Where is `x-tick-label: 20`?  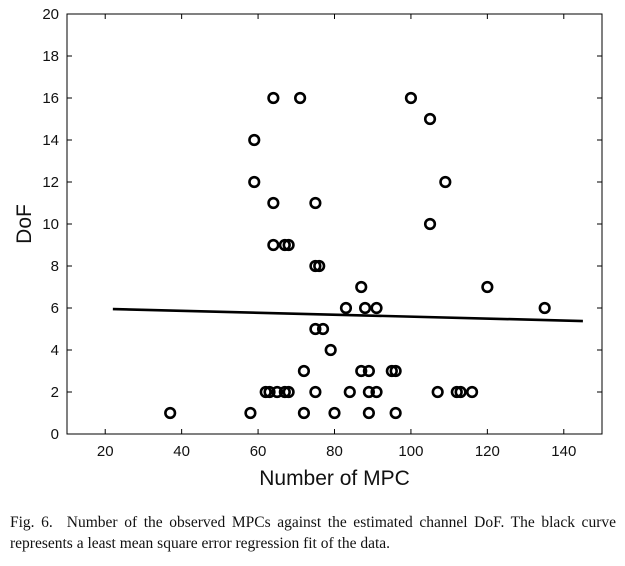 x-tick-label: 20 is located at coordinates (105, 451).